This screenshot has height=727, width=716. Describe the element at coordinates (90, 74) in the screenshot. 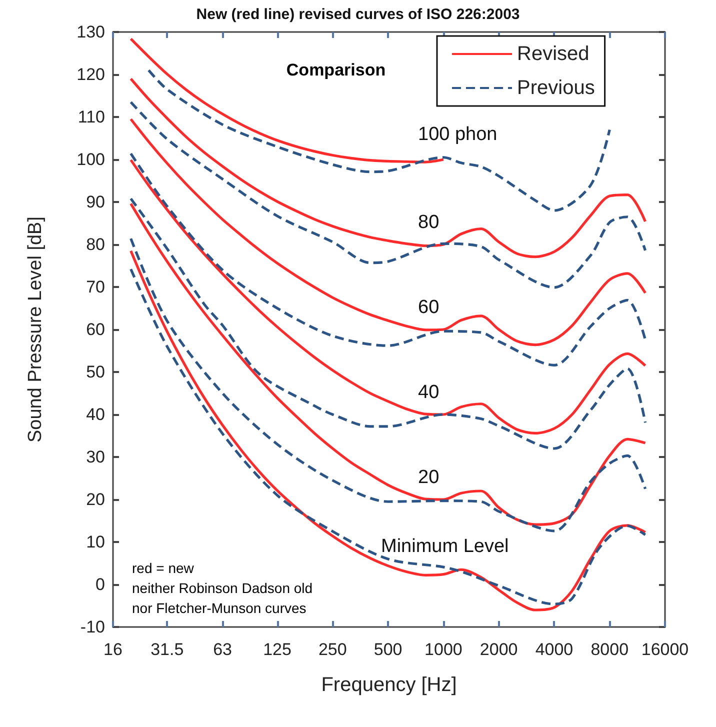

I see `y-tick-label: 120` at that location.